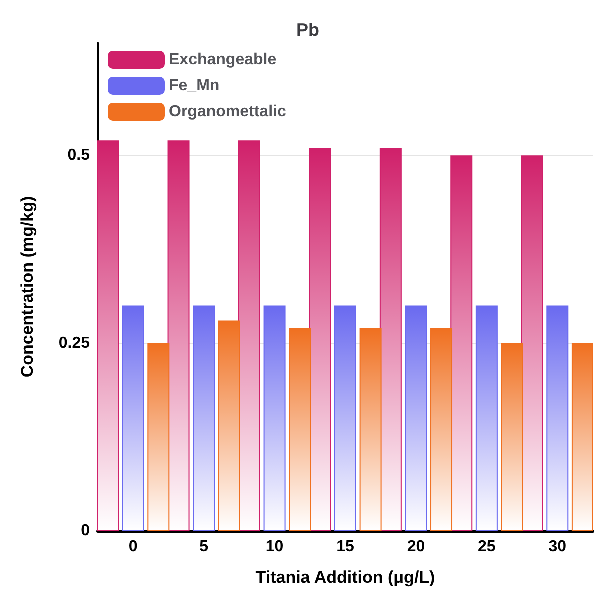  What do you see at coordinates (557, 547) in the screenshot?
I see `x-tick-label: 30` at bounding box center [557, 547].